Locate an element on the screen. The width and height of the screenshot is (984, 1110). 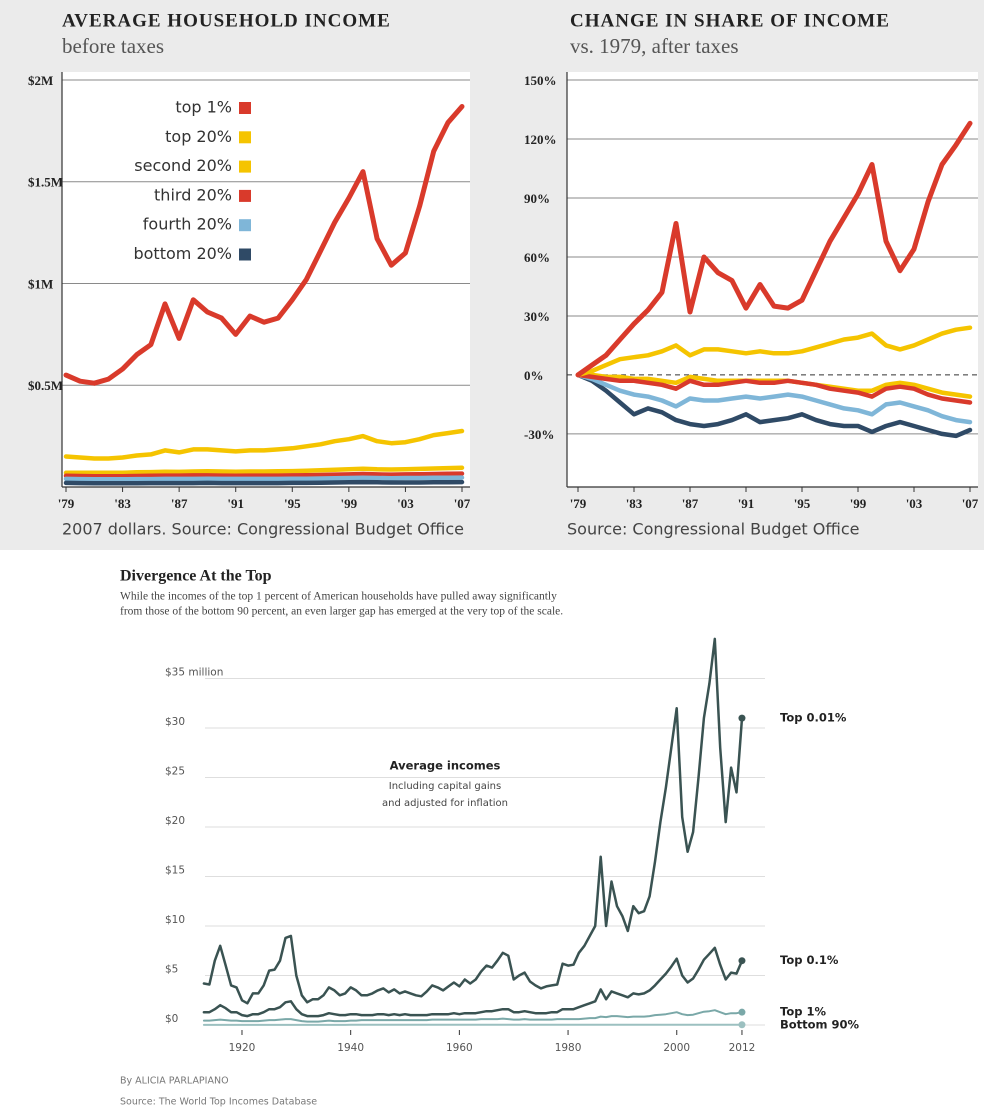
legend-label: second 20% is located at coordinates (183, 165).